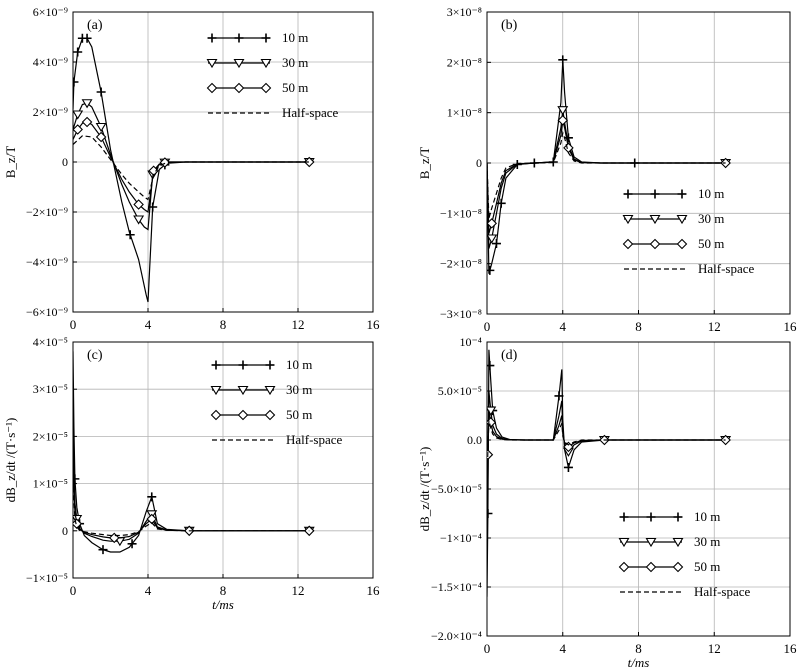  Describe the element at coordinates (47, 212) in the screenshot. I see `y-tick-label: −2×10⁻⁹` at that location.